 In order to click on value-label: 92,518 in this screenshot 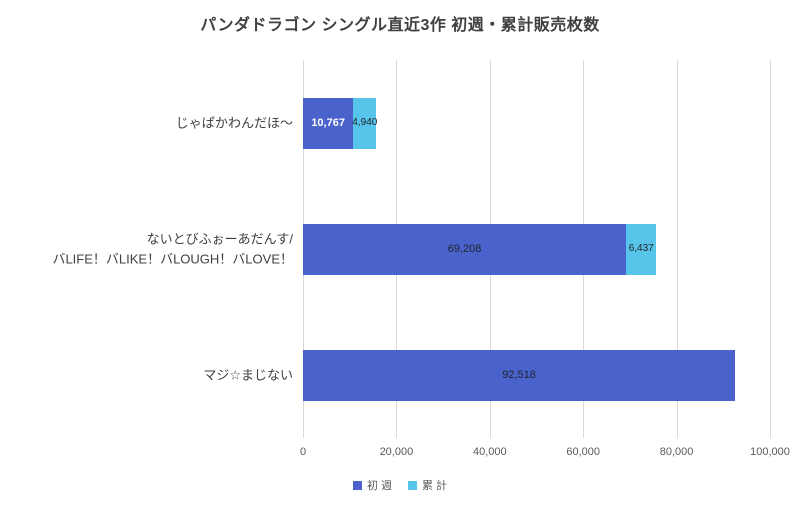, I will do `click(519, 374)`.